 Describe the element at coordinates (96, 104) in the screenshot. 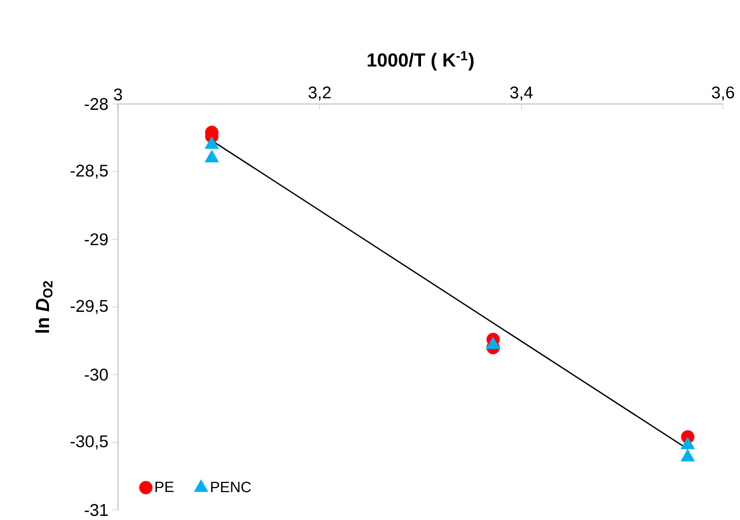

I see `y-tick-label: -28` at that location.